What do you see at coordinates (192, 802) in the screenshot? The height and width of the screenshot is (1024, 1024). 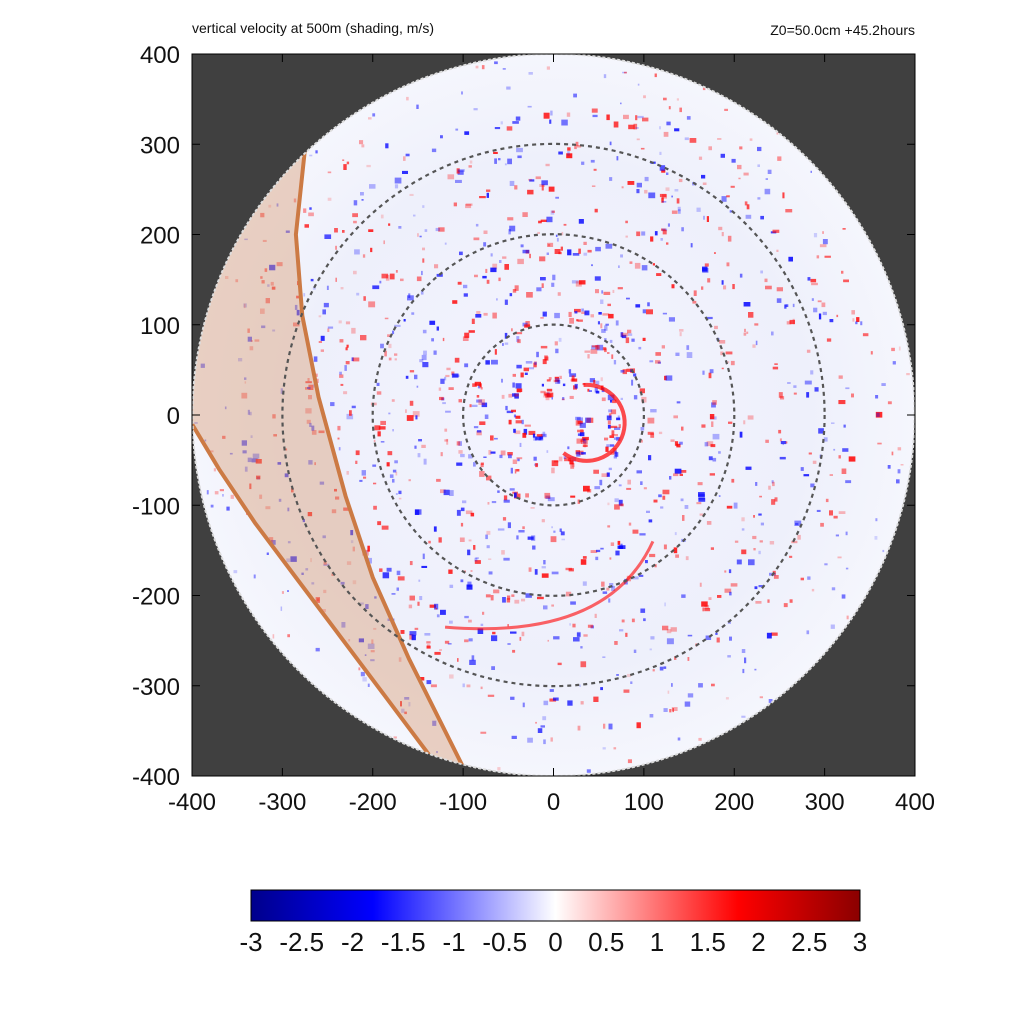 I see `x-tick-label: -400` at bounding box center [192, 802].